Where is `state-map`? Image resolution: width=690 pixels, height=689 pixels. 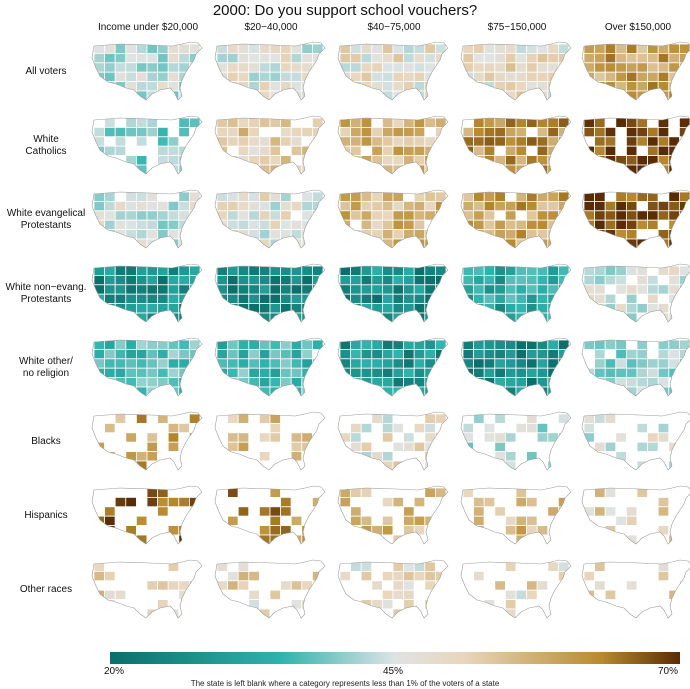 state-map is located at coordinates (635, 220).